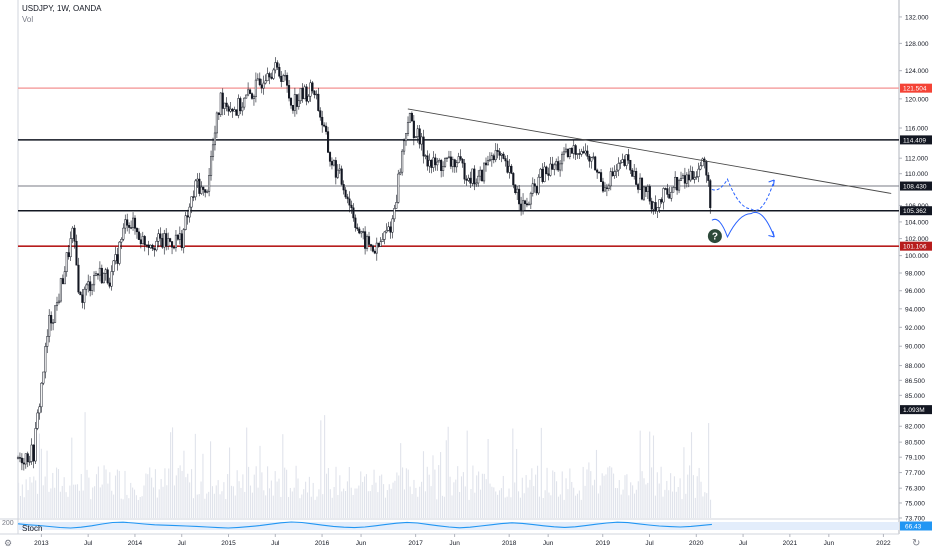  Describe the element at coordinates (41, 543) in the screenshot. I see `x-tick-label: 2013` at that location.